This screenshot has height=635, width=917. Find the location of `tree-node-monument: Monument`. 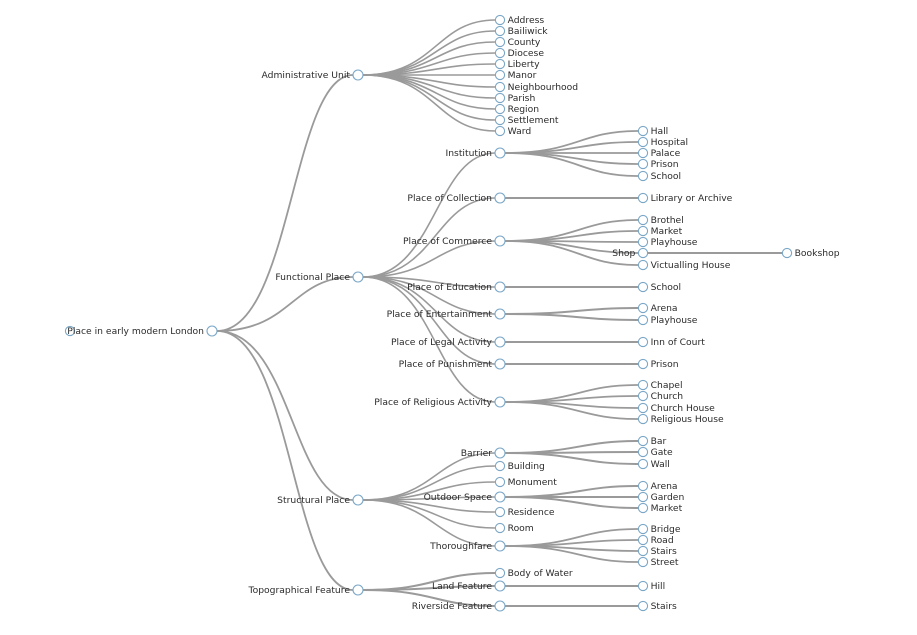

tree-node-monument: Monument is located at coordinates (525, 482).